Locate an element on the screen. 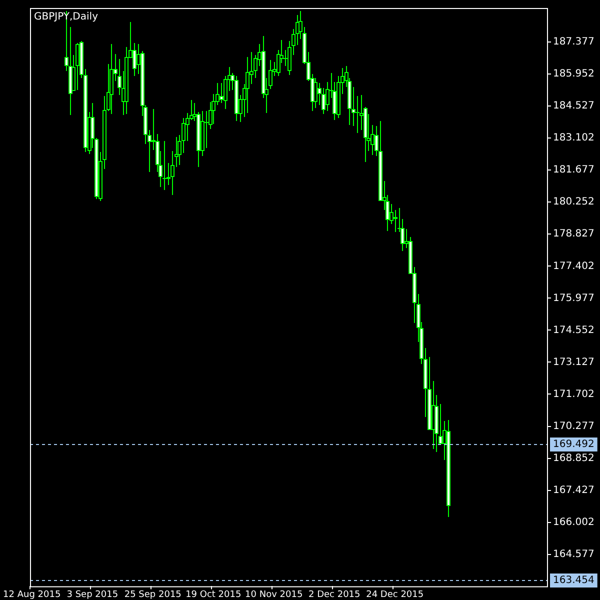 Image resolution: width=600 pixels, height=600 pixels. y-tick-label: 168.852 is located at coordinates (573, 458).